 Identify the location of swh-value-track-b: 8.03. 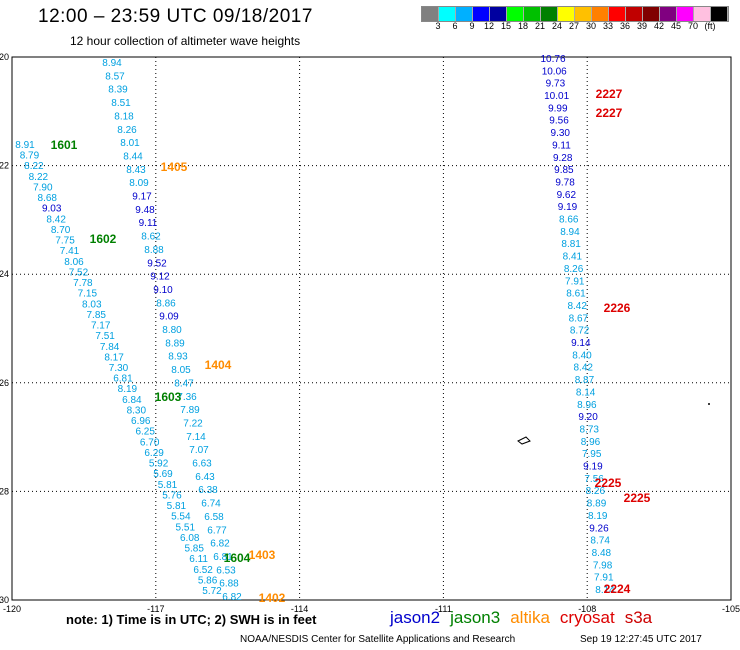
(92, 304).